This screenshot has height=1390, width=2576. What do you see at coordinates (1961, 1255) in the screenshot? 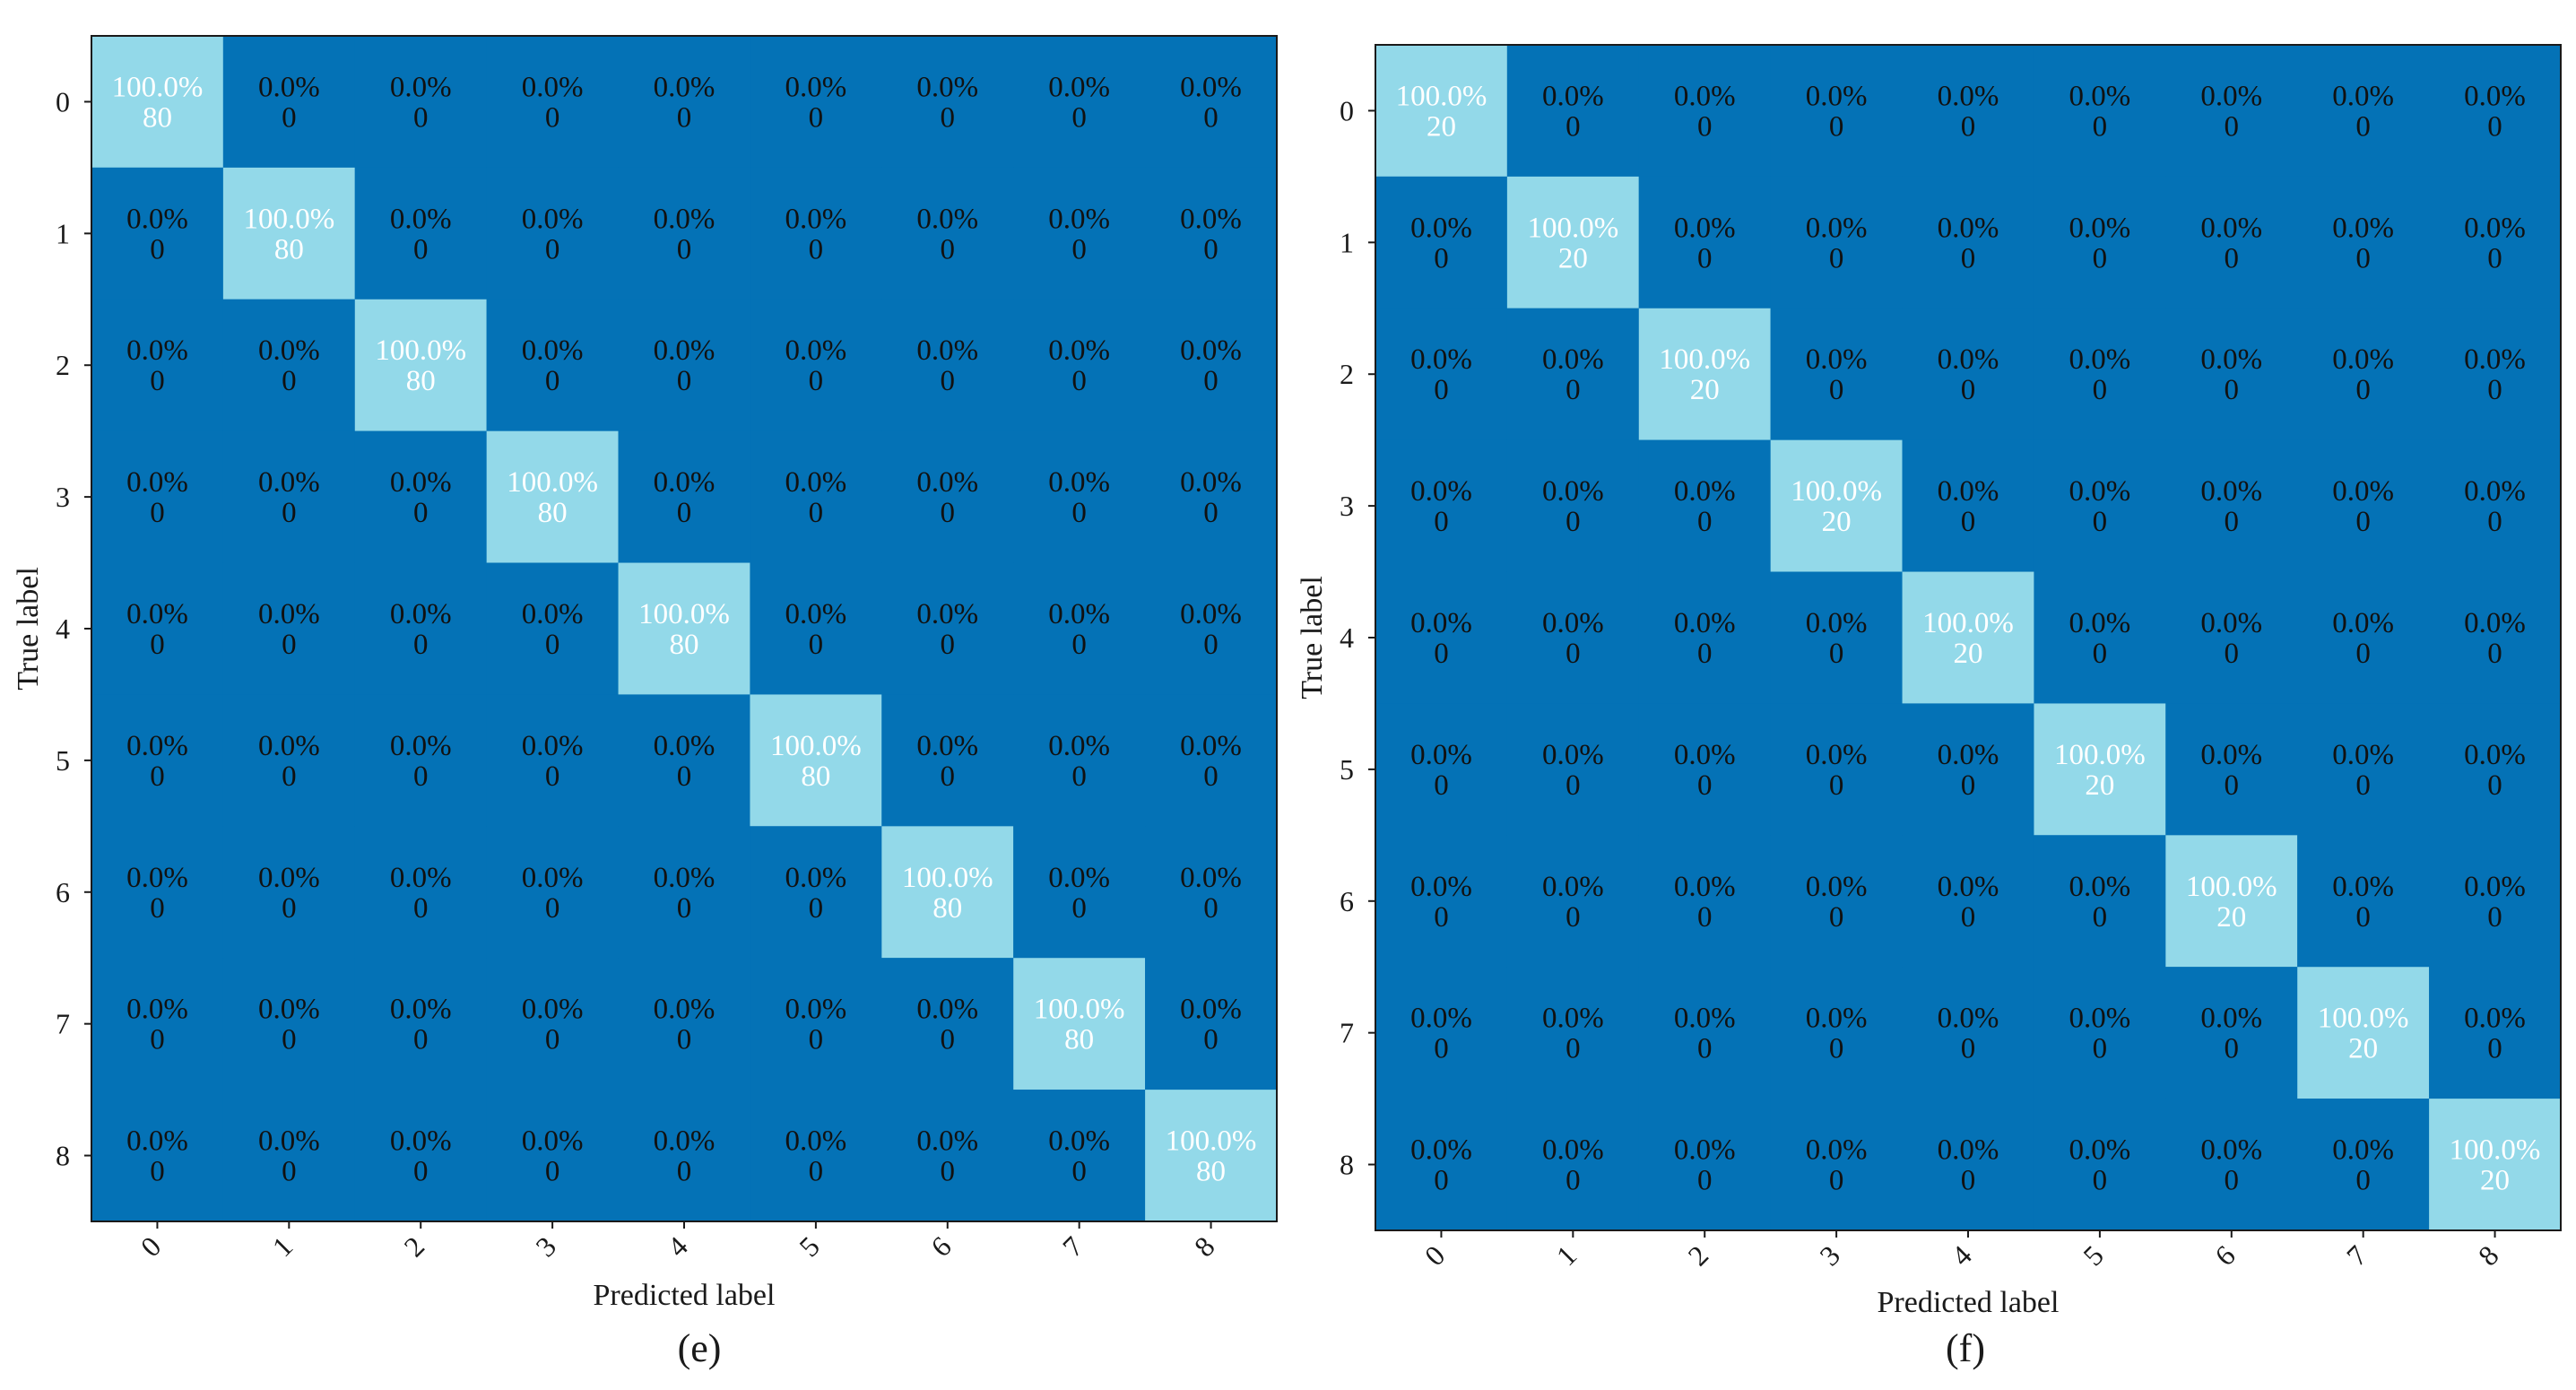
I see `x-tick-label: 4` at bounding box center [1961, 1255].